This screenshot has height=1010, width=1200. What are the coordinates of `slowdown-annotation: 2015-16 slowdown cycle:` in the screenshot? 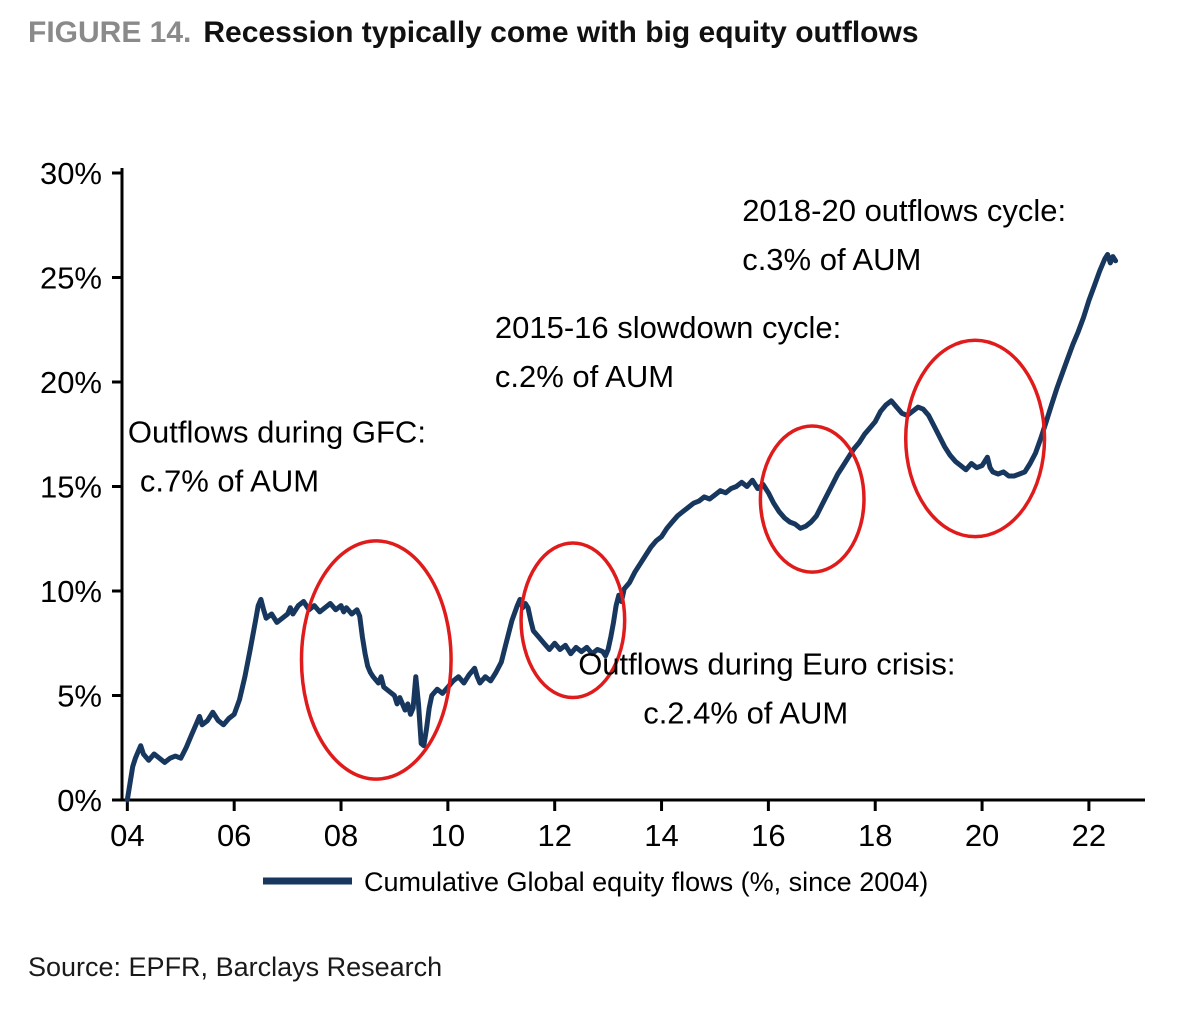 It's located at (668, 327).